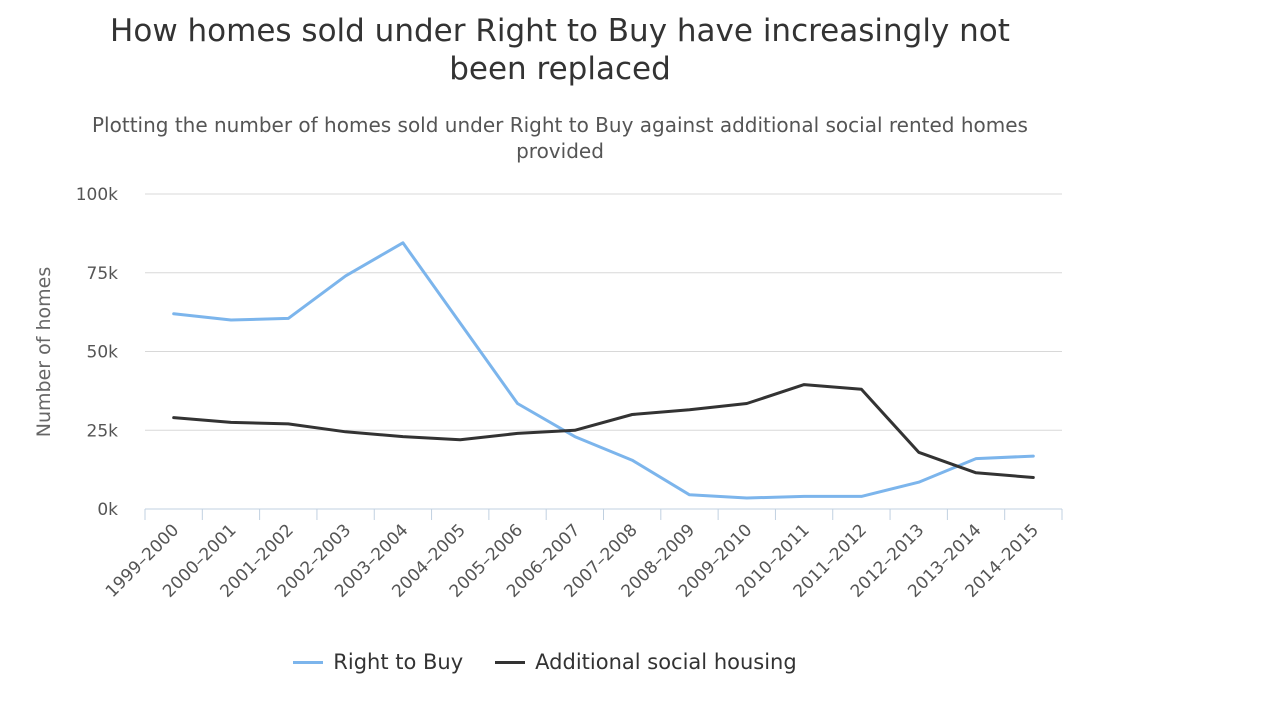 The width and height of the screenshot is (1280, 720). Describe the element at coordinates (666, 662) in the screenshot. I see `legend-label: Additional social housing` at that location.